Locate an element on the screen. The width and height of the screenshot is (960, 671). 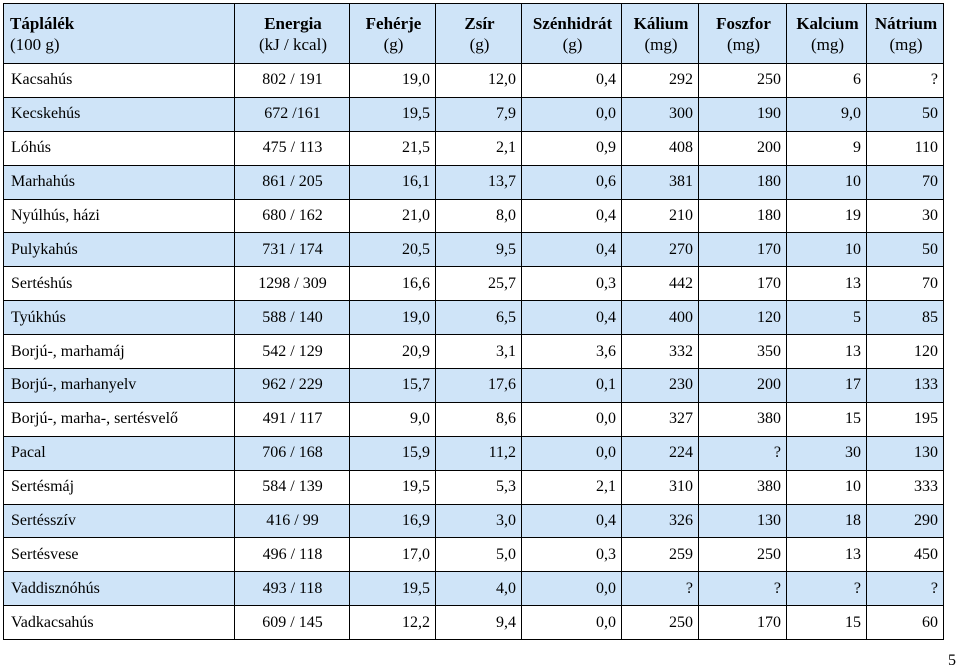
value-cell: 416 / 99 is located at coordinates (292, 521).